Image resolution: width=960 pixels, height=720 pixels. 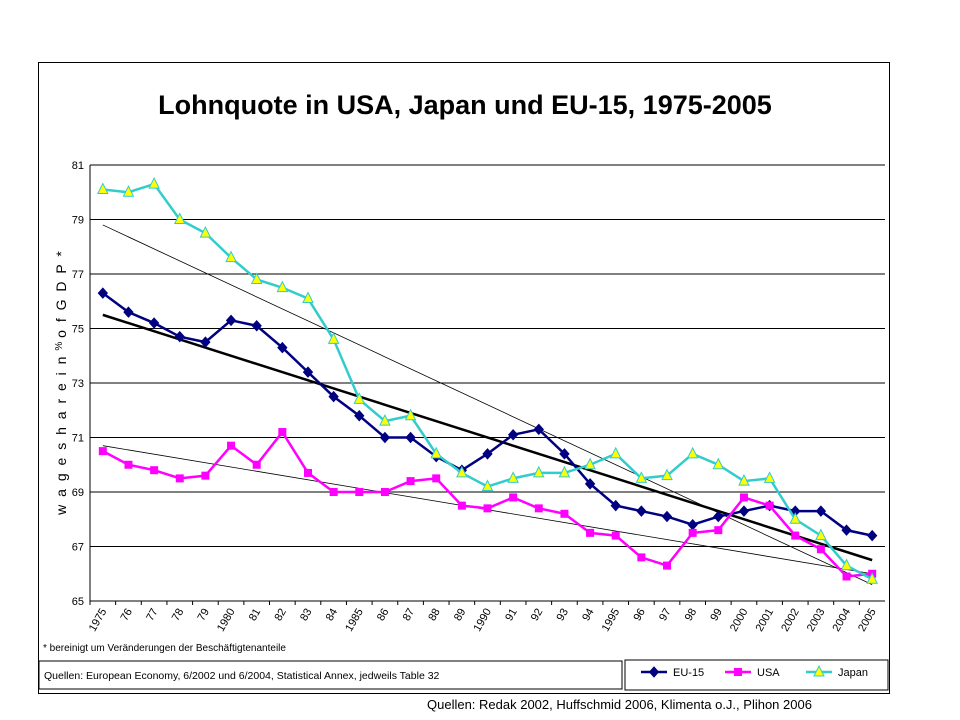 I want to click on x-tick-2001: 2001, so click(x=765, y=620).